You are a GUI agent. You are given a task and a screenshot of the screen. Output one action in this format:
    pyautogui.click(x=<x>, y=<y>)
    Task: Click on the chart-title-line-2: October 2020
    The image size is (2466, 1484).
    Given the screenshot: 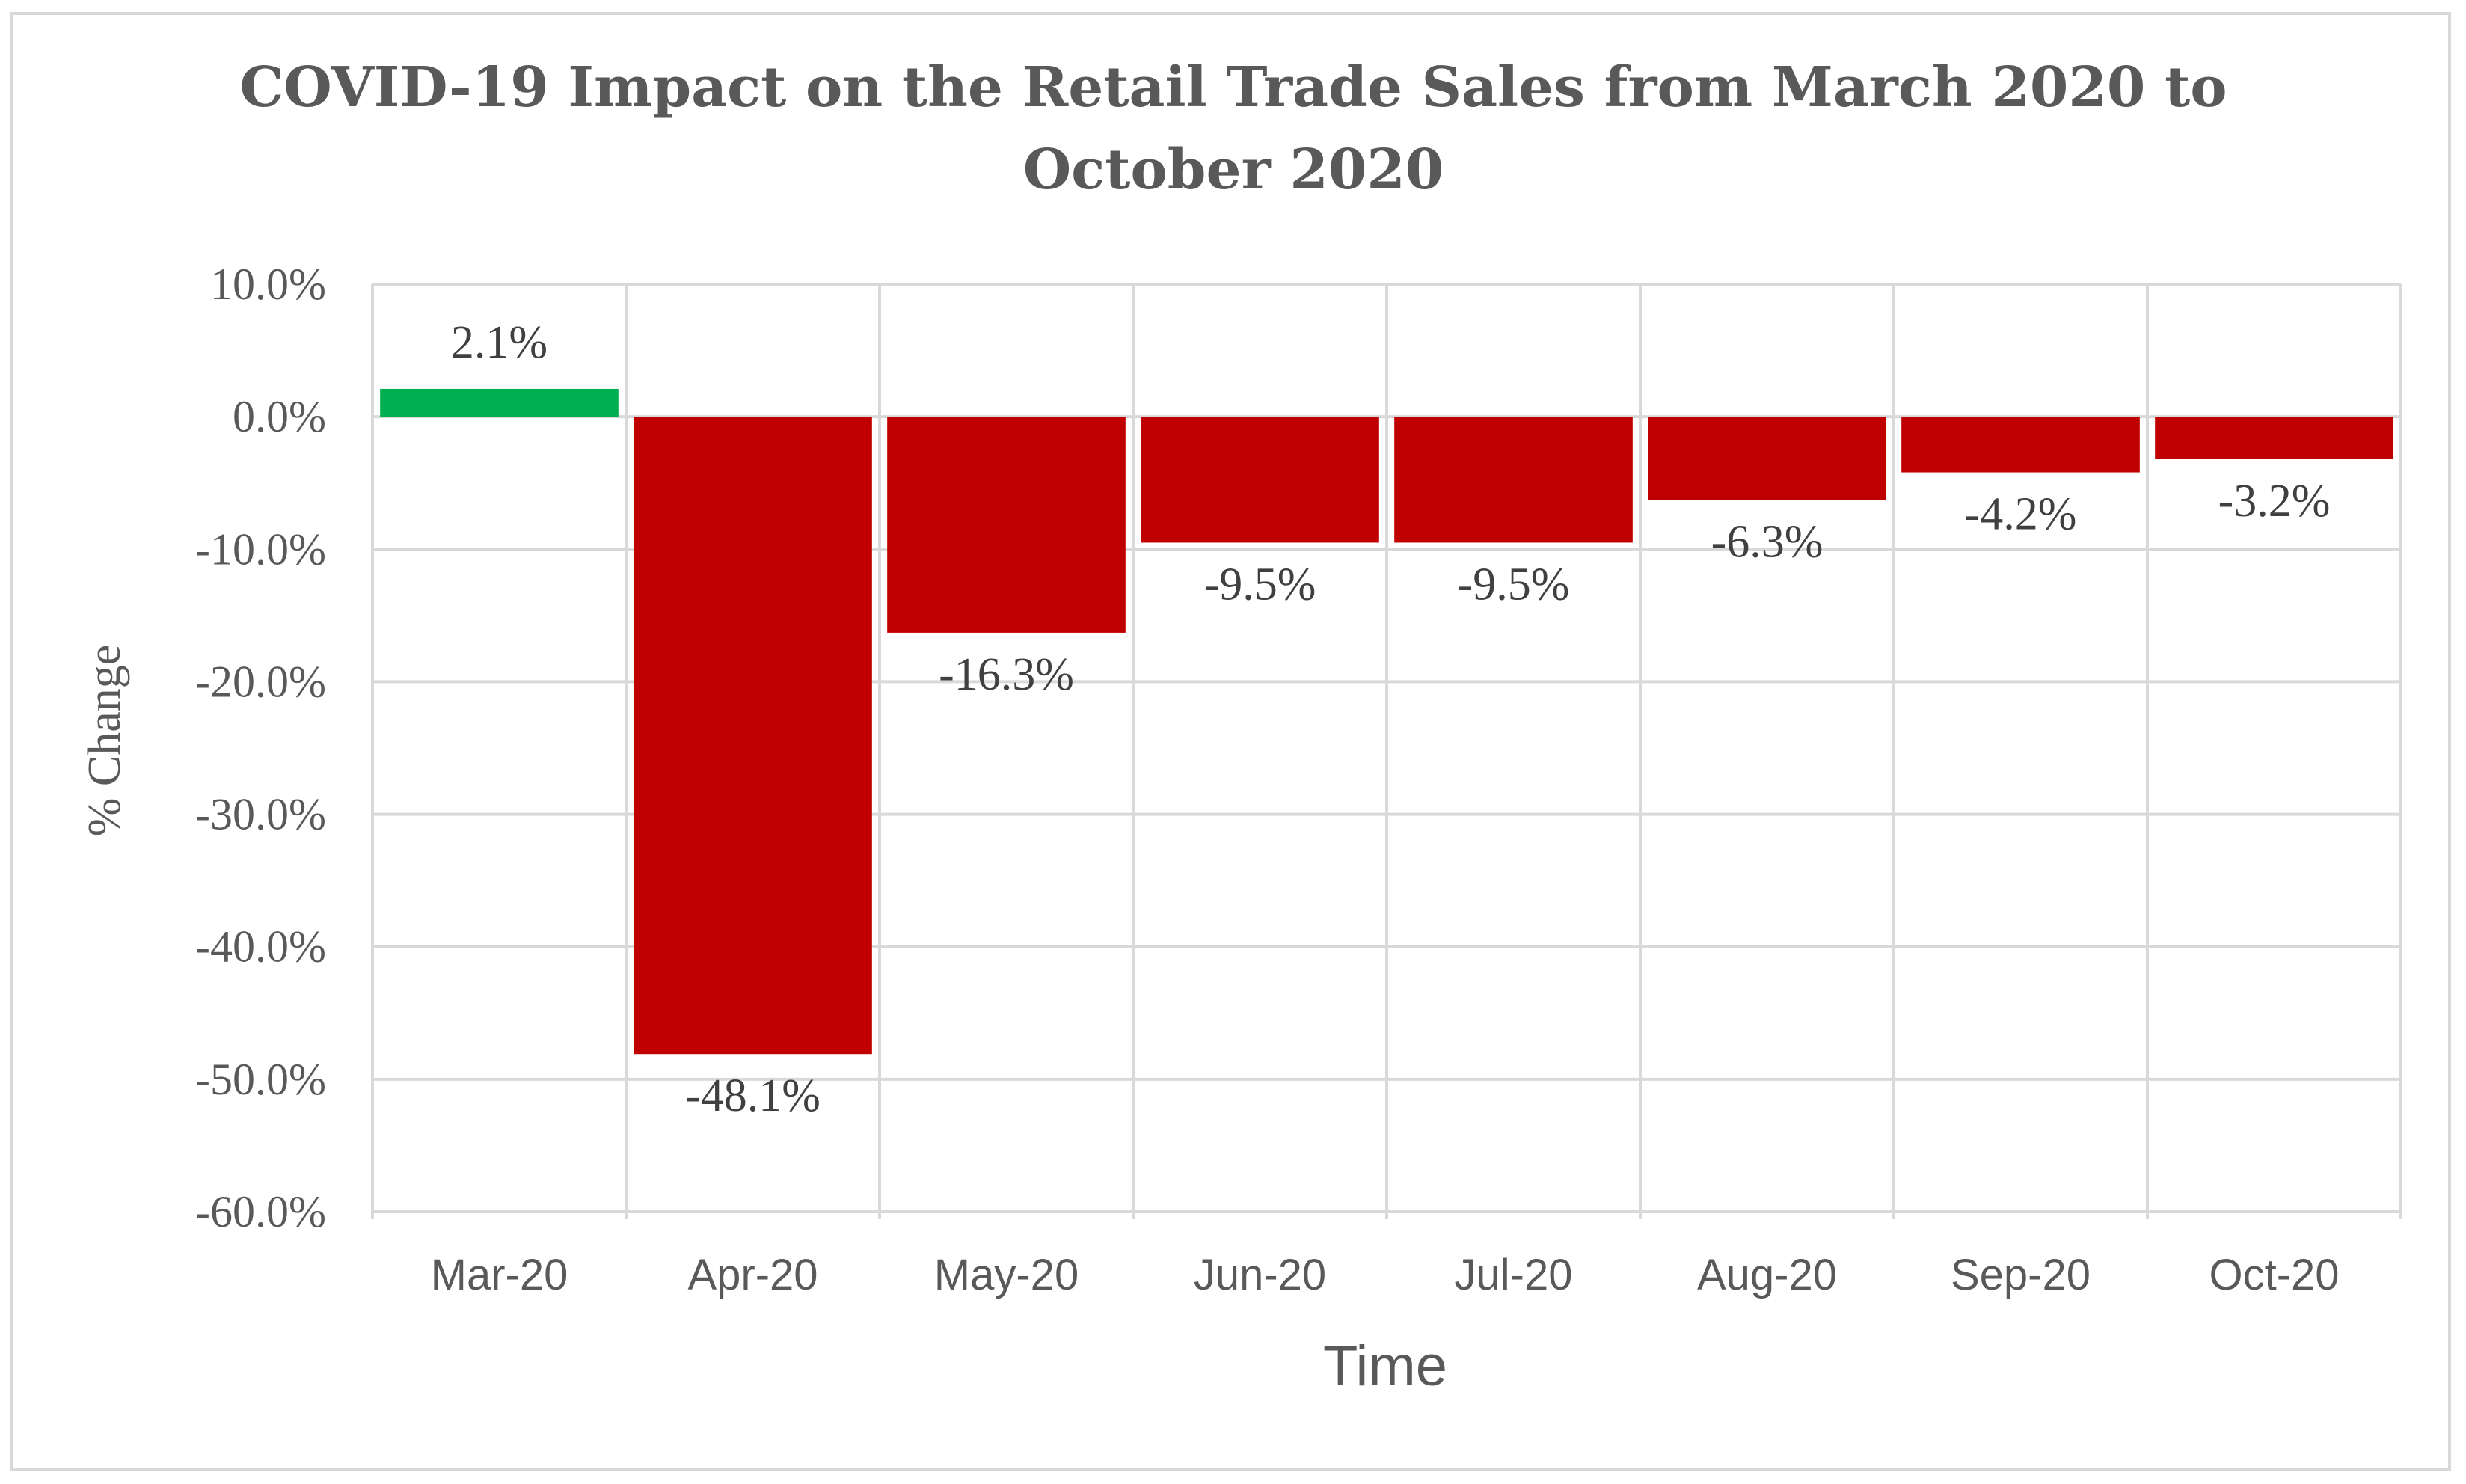 What is the action you would take?
    pyautogui.click(x=1234, y=170)
    